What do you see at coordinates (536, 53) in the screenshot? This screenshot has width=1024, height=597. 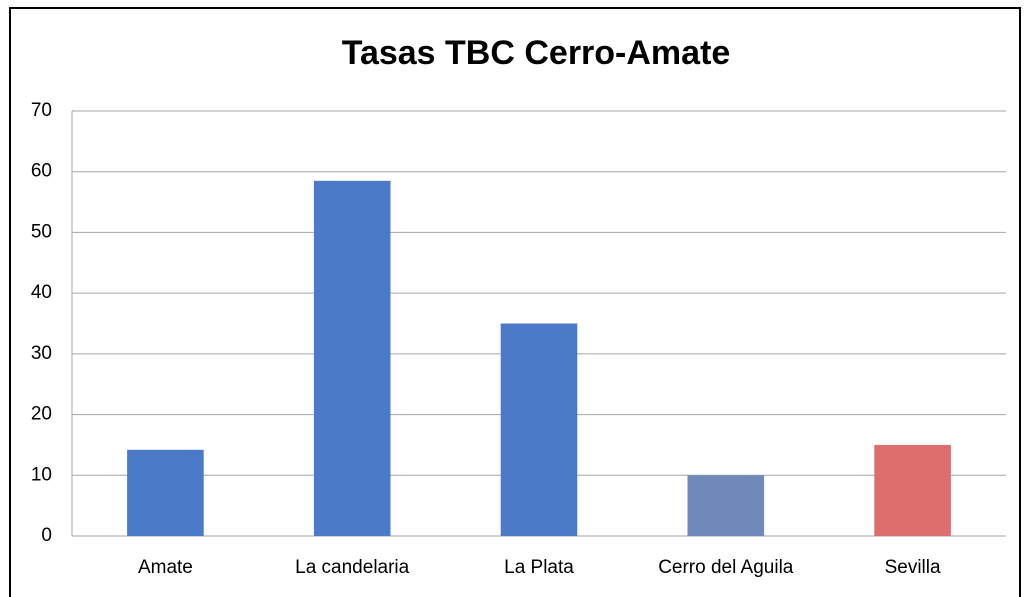 I see `chart-title: Tasas TBC Cerro-Amate` at bounding box center [536, 53].